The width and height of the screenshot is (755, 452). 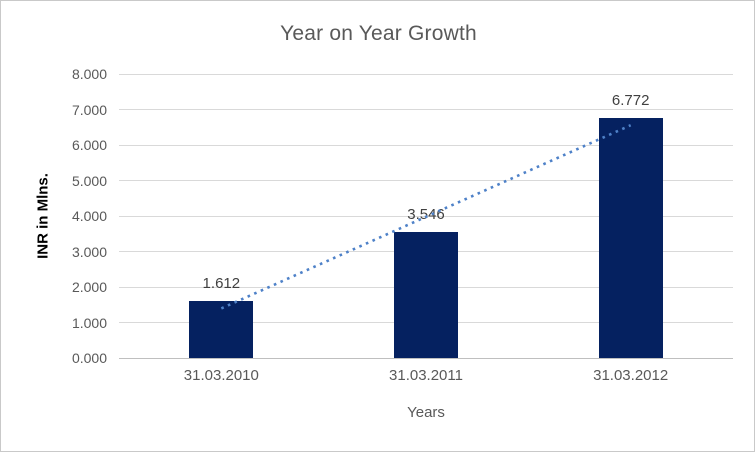 I want to click on y-tick-label: 4.000, so click(x=89, y=216).